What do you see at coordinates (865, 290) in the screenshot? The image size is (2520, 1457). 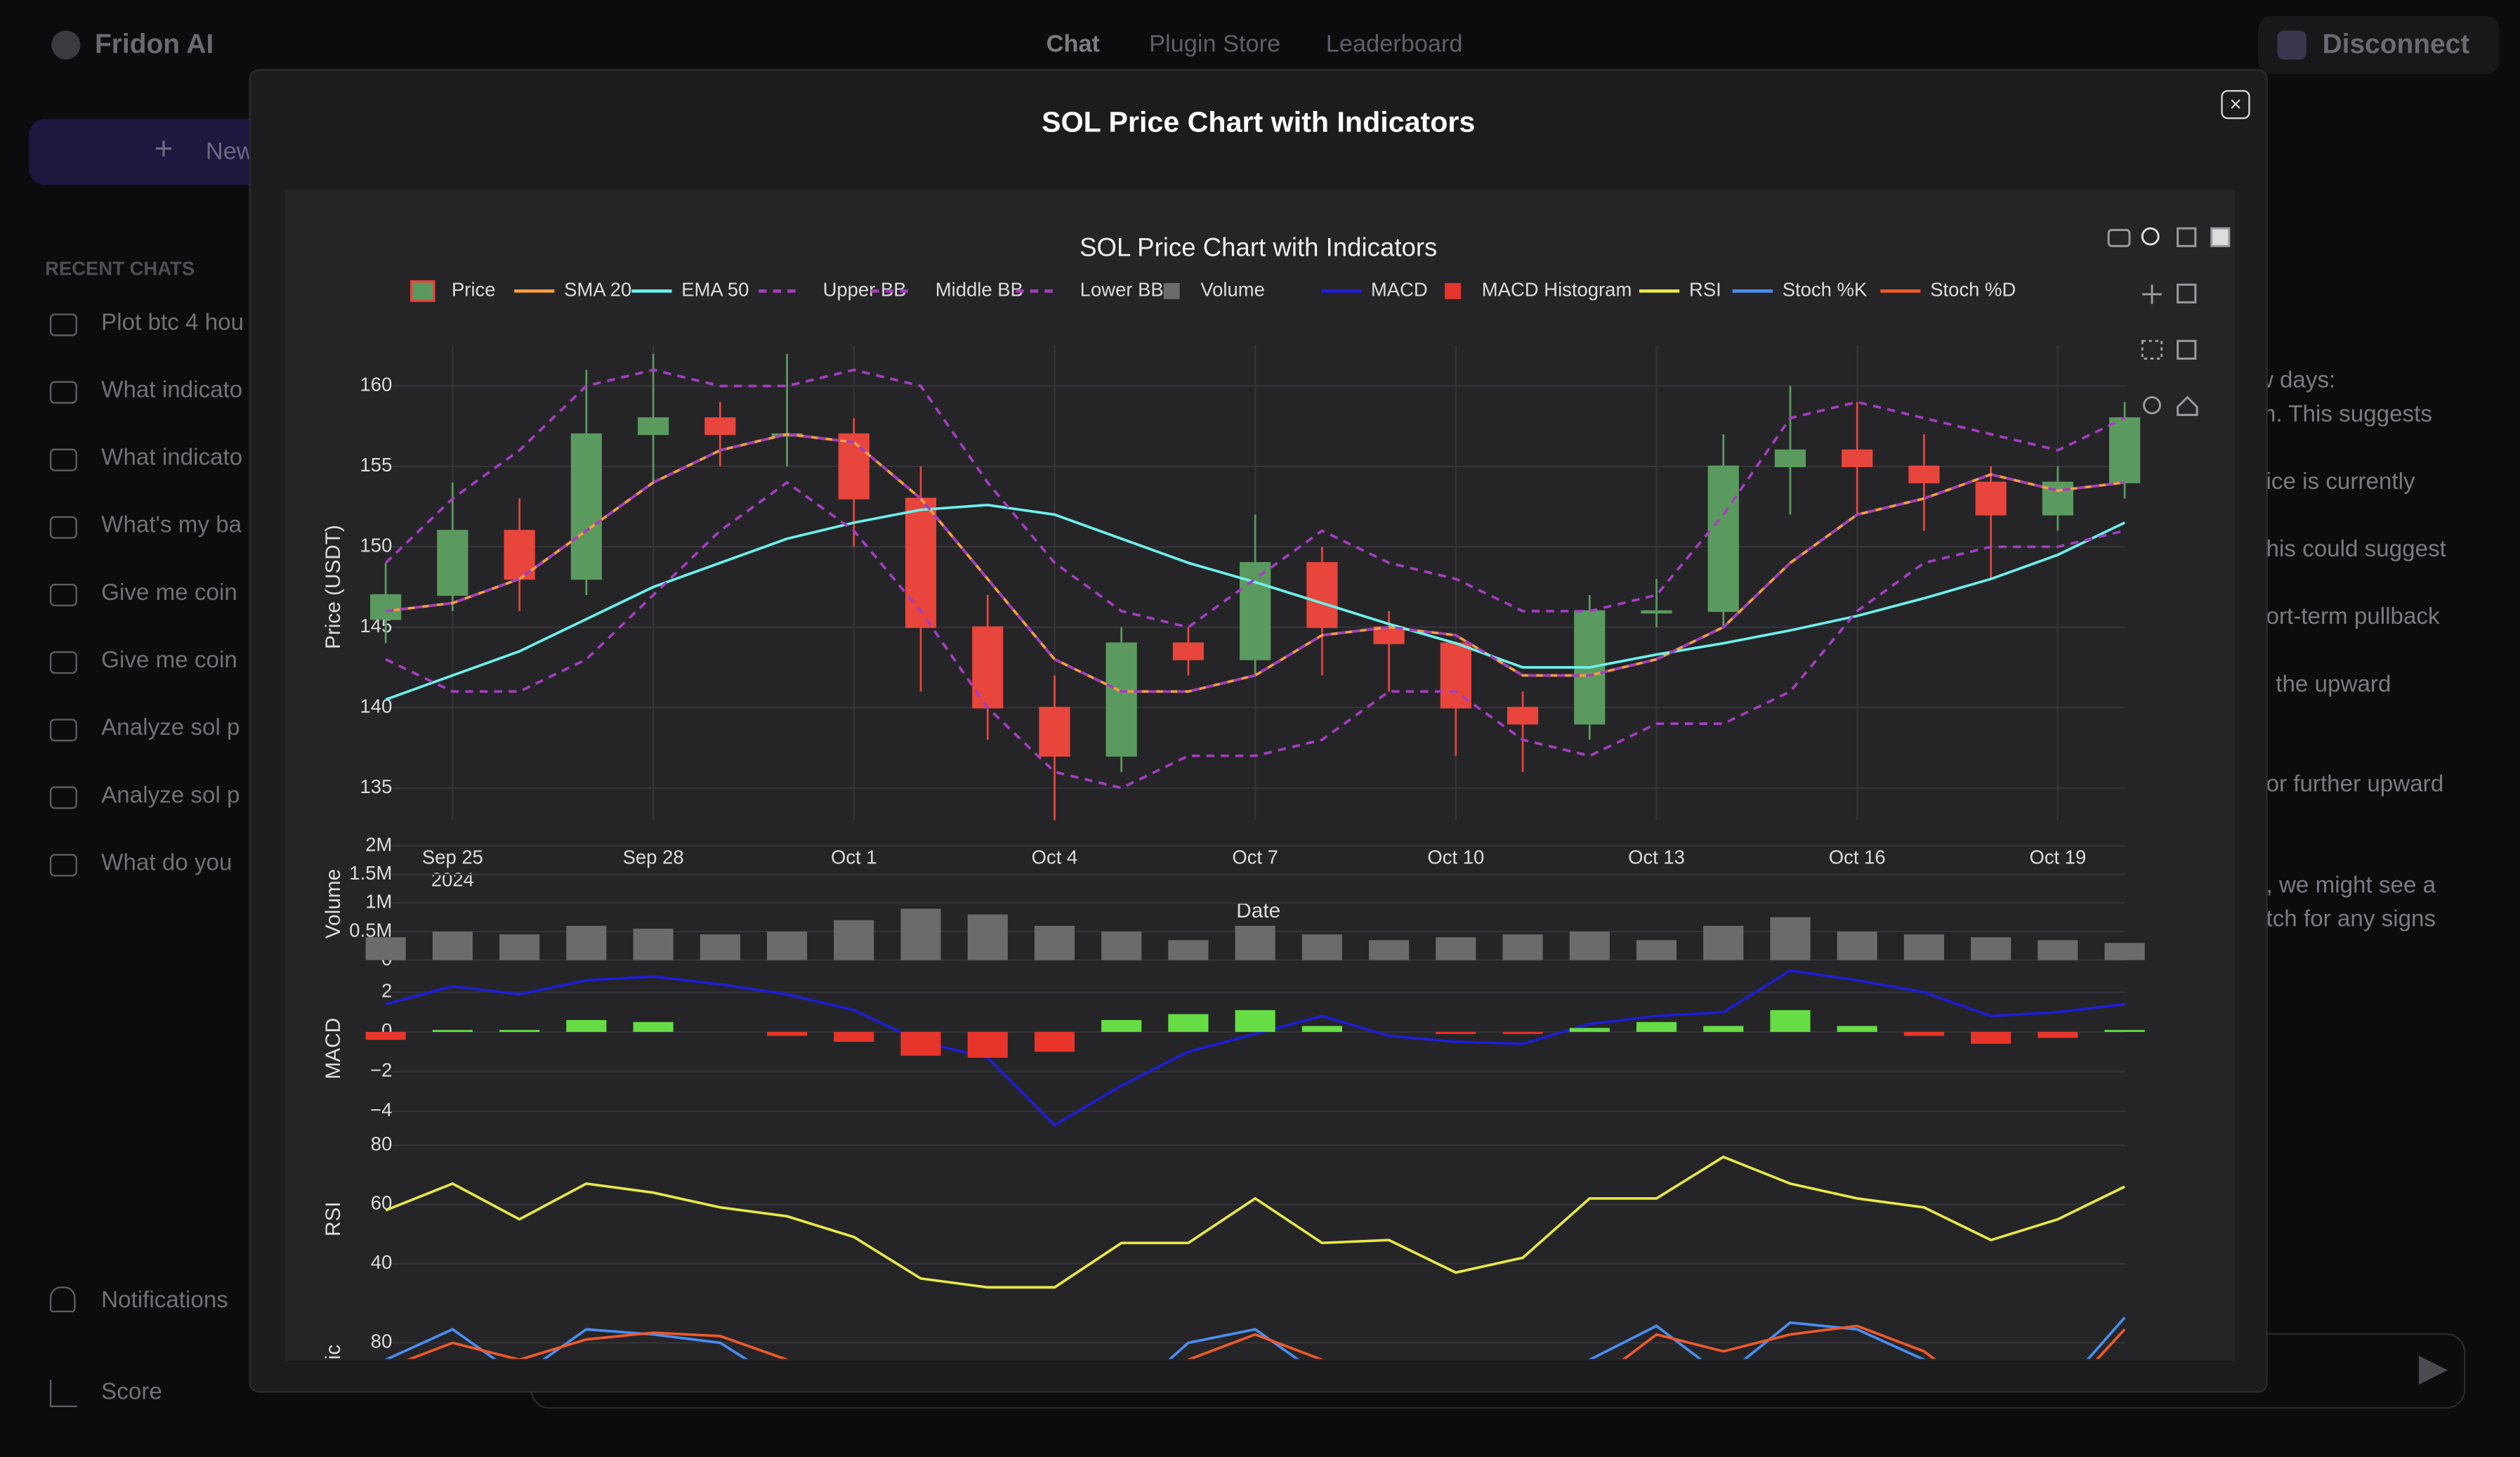 I see `legend-label: Upper BB` at bounding box center [865, 290].